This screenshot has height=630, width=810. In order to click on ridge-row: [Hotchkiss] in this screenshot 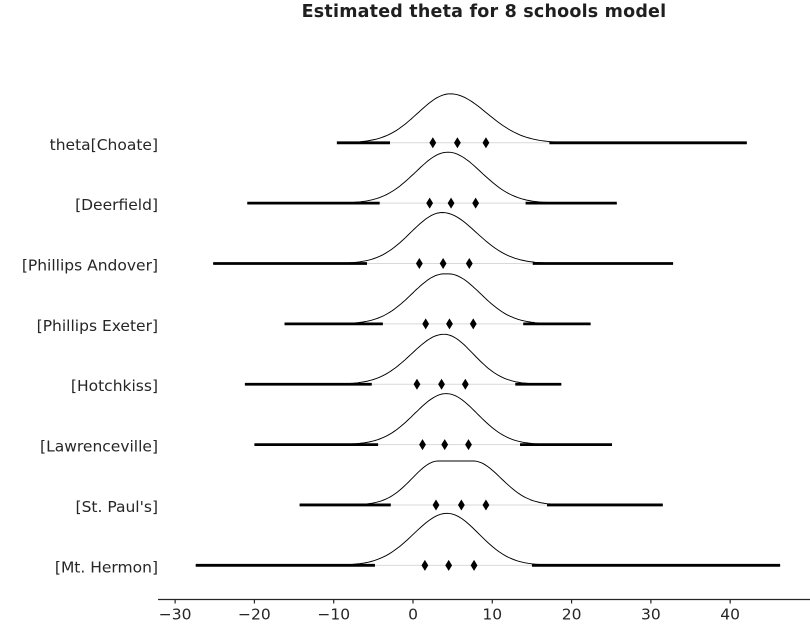, I will do `click(316, 364)`.